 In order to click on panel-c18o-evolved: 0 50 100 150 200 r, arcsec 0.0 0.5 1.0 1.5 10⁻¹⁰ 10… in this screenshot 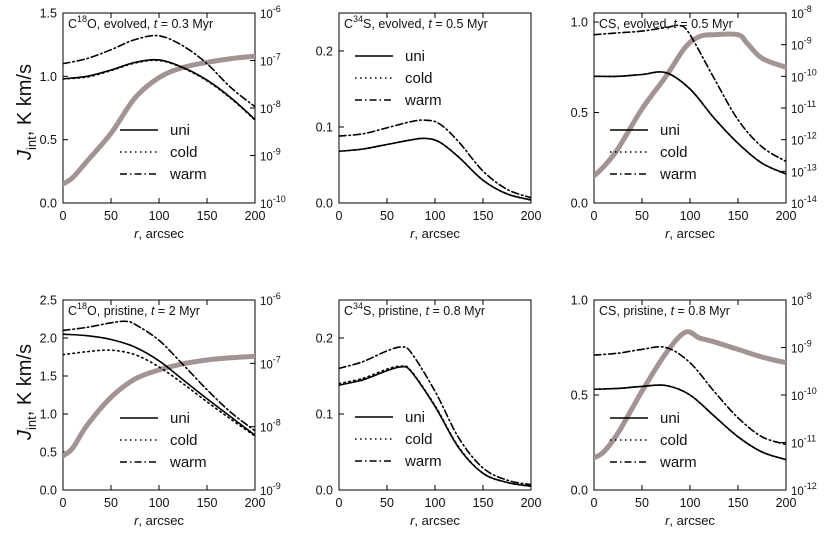, I will do `click(163, 122)`.